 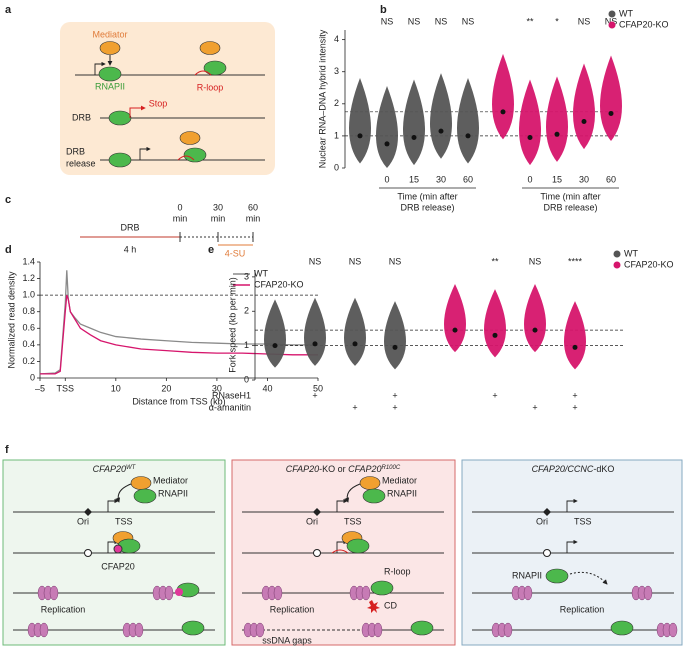 What do you see at coordinates (494, 395) in the screenshot?
I see `condition-mark: +` at bounding box center [494, 395].